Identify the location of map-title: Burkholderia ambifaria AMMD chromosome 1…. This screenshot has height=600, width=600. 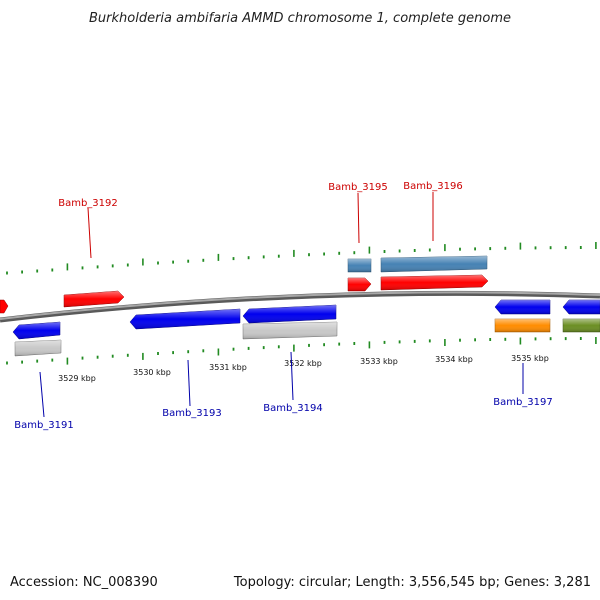
(300, 18).